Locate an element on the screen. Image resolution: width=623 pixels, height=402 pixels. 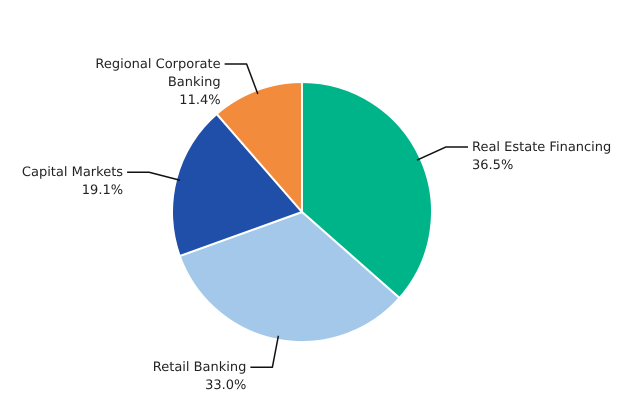
slice-label: Regional Corporate Banking is located at coordinates (158, 73).